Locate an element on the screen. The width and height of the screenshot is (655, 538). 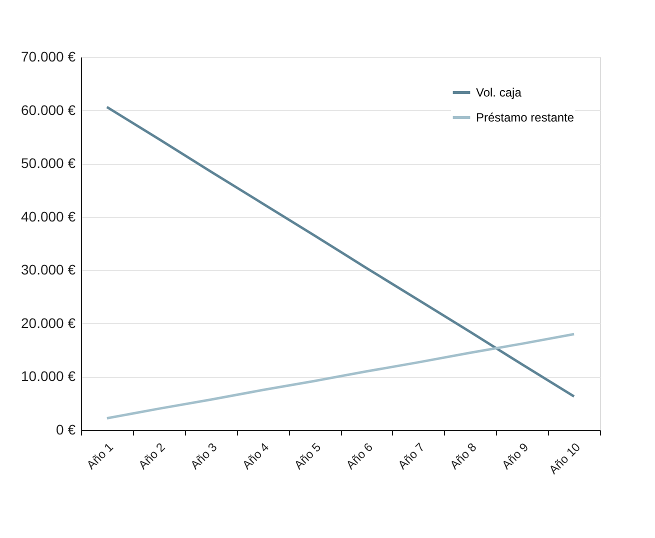
y-tick-label: 10.000 € is located at coordinates (48, 376).